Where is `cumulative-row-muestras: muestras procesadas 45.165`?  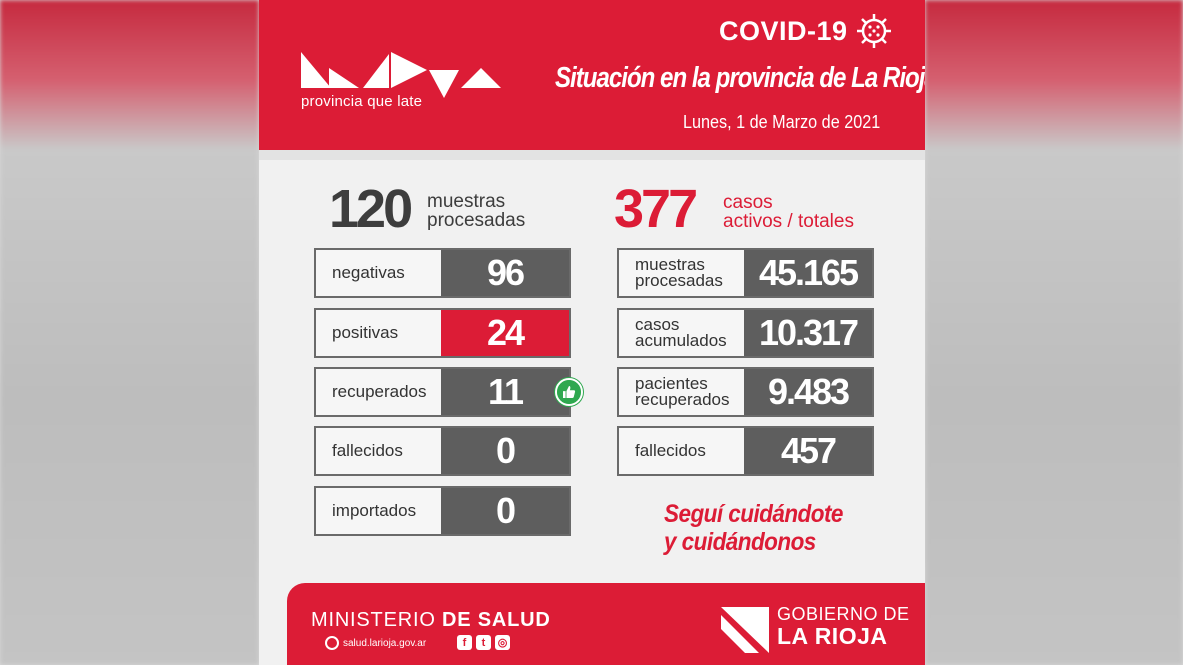 cumulative-row-muestras: muestras procesadas 45.165 is located at coordinates (745, 273).